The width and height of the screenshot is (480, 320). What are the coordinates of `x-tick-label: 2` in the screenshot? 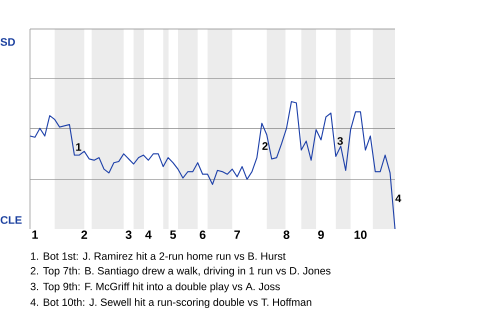 It's located at (84, 234).